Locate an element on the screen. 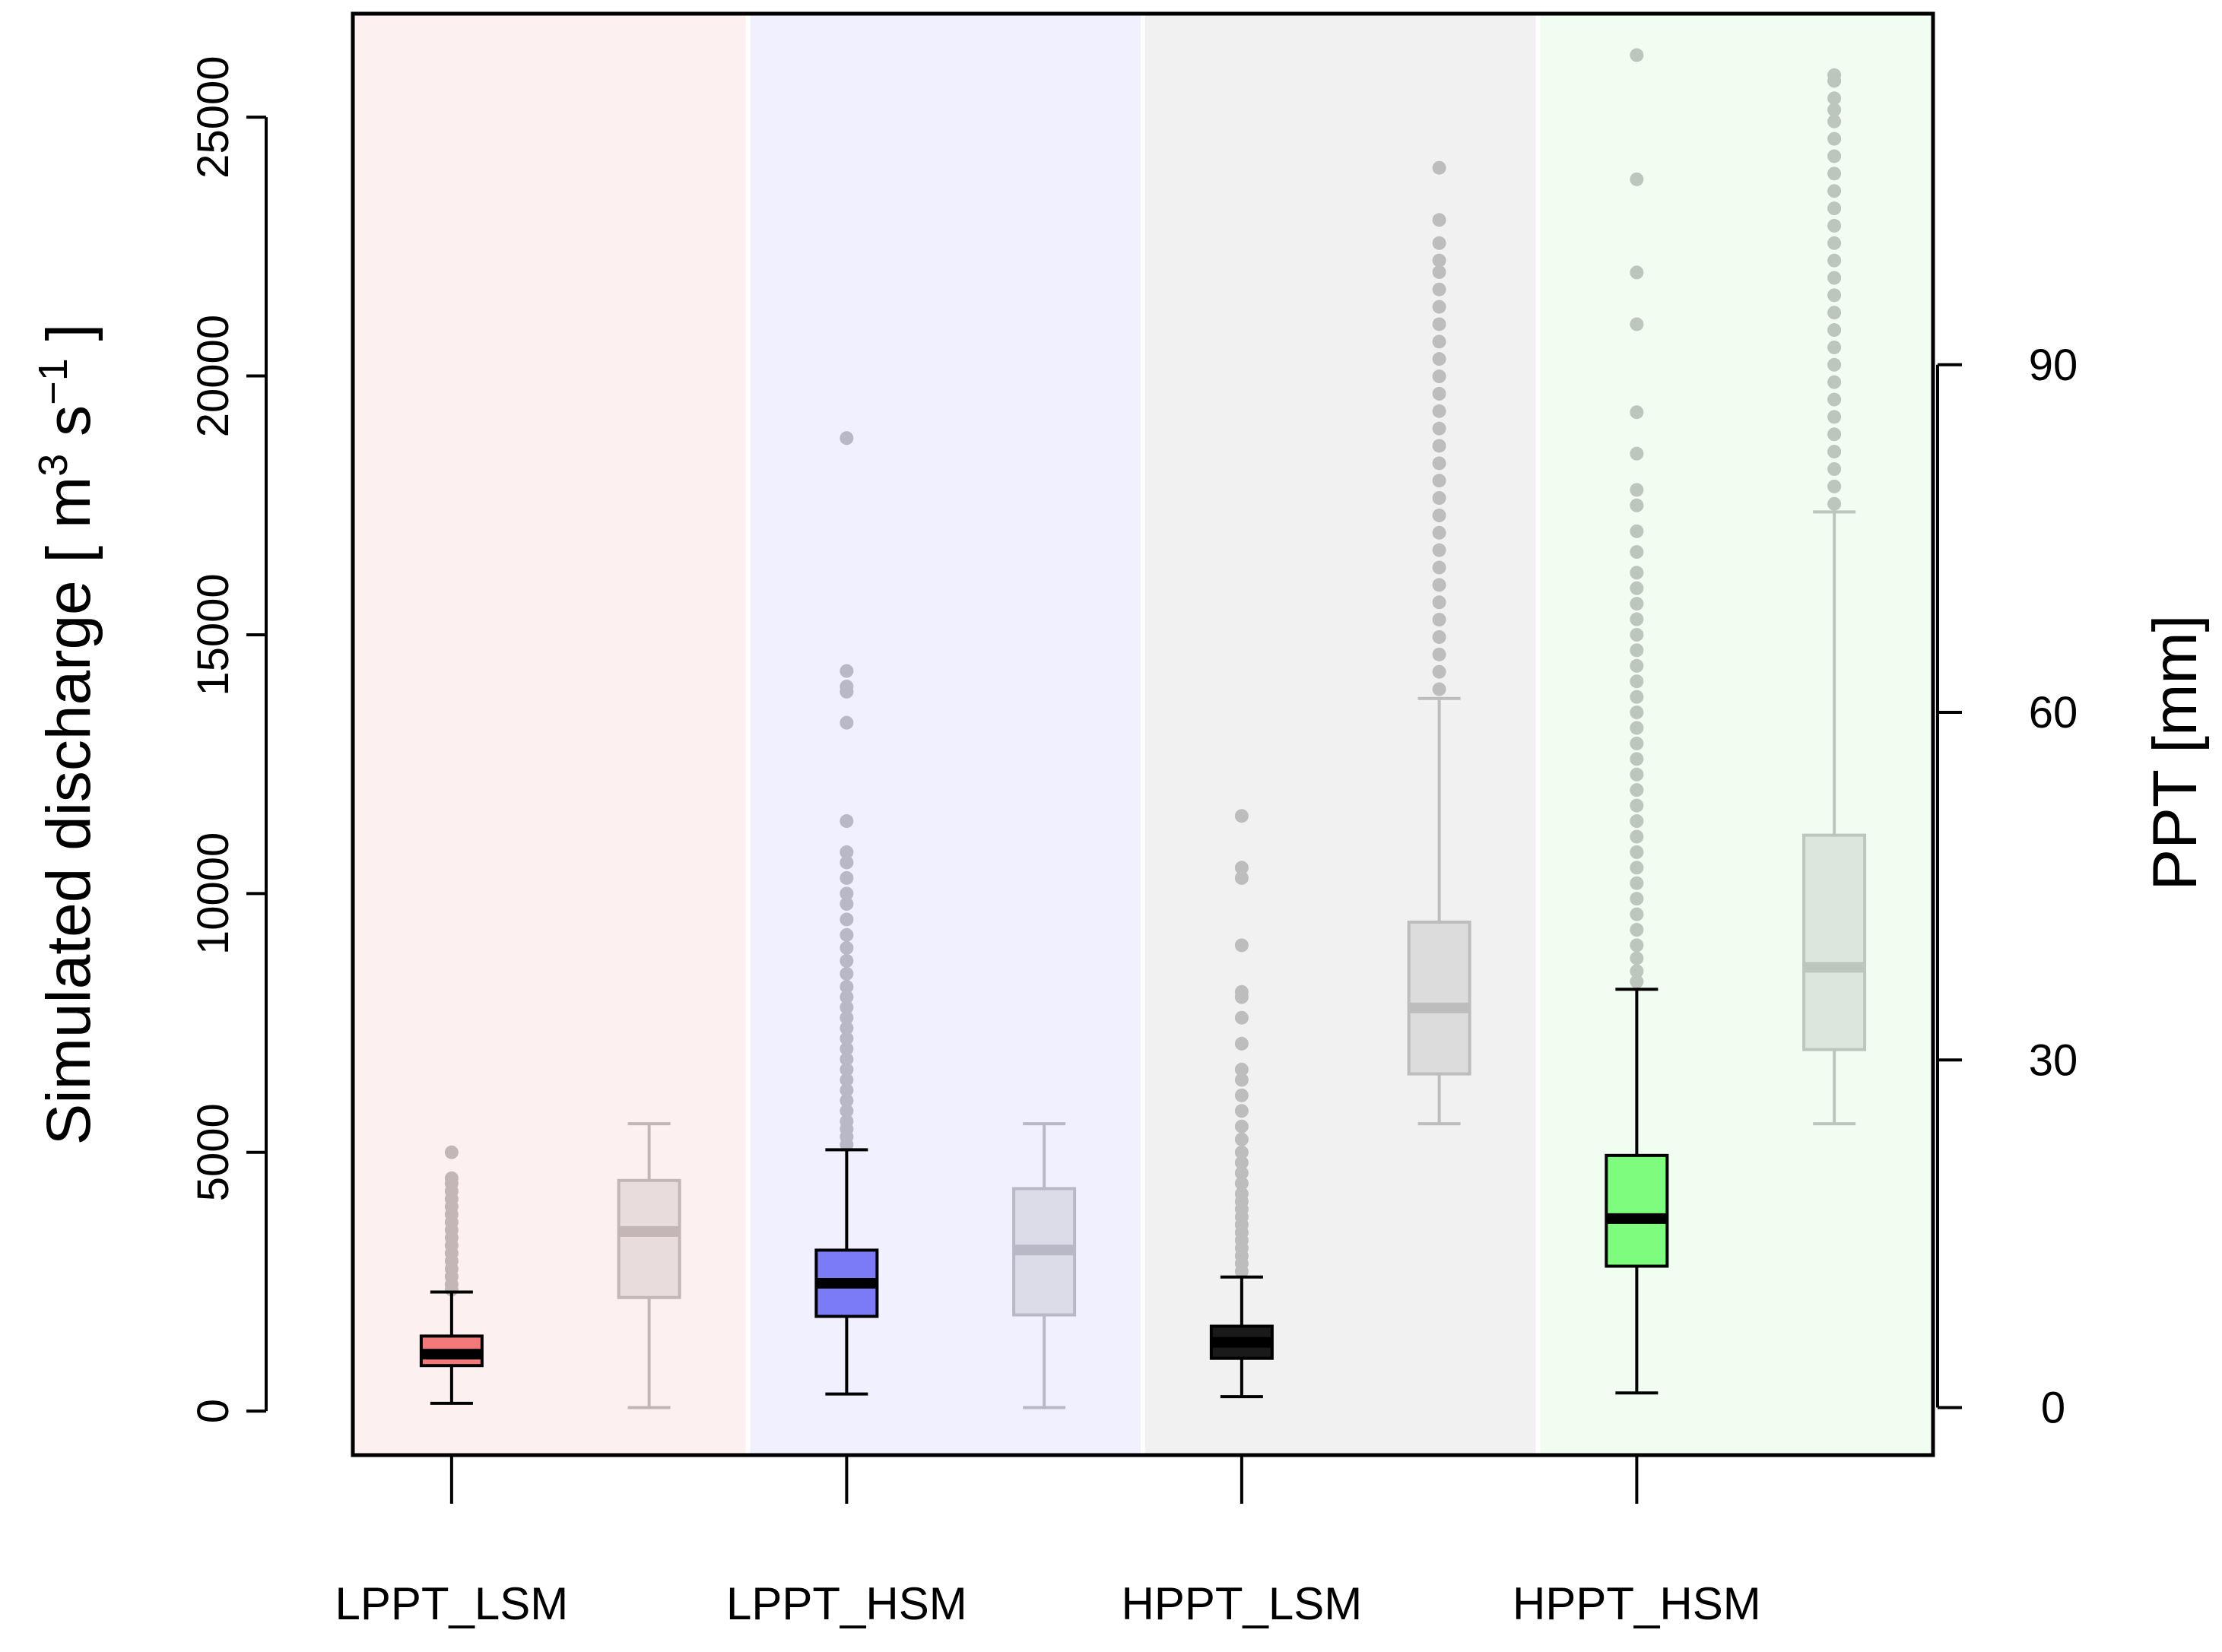  category-label: LPPT_LSM is located at coordinates (452, 1603).